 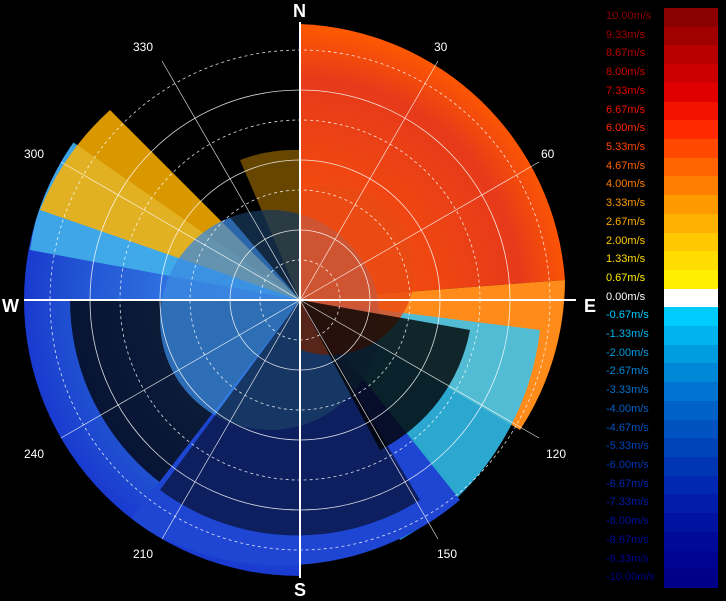 What do you see at coordinates (626, 53) in the screenshot?
I see `legend-label: 8.67m/s` at bounding box center [626, 53].